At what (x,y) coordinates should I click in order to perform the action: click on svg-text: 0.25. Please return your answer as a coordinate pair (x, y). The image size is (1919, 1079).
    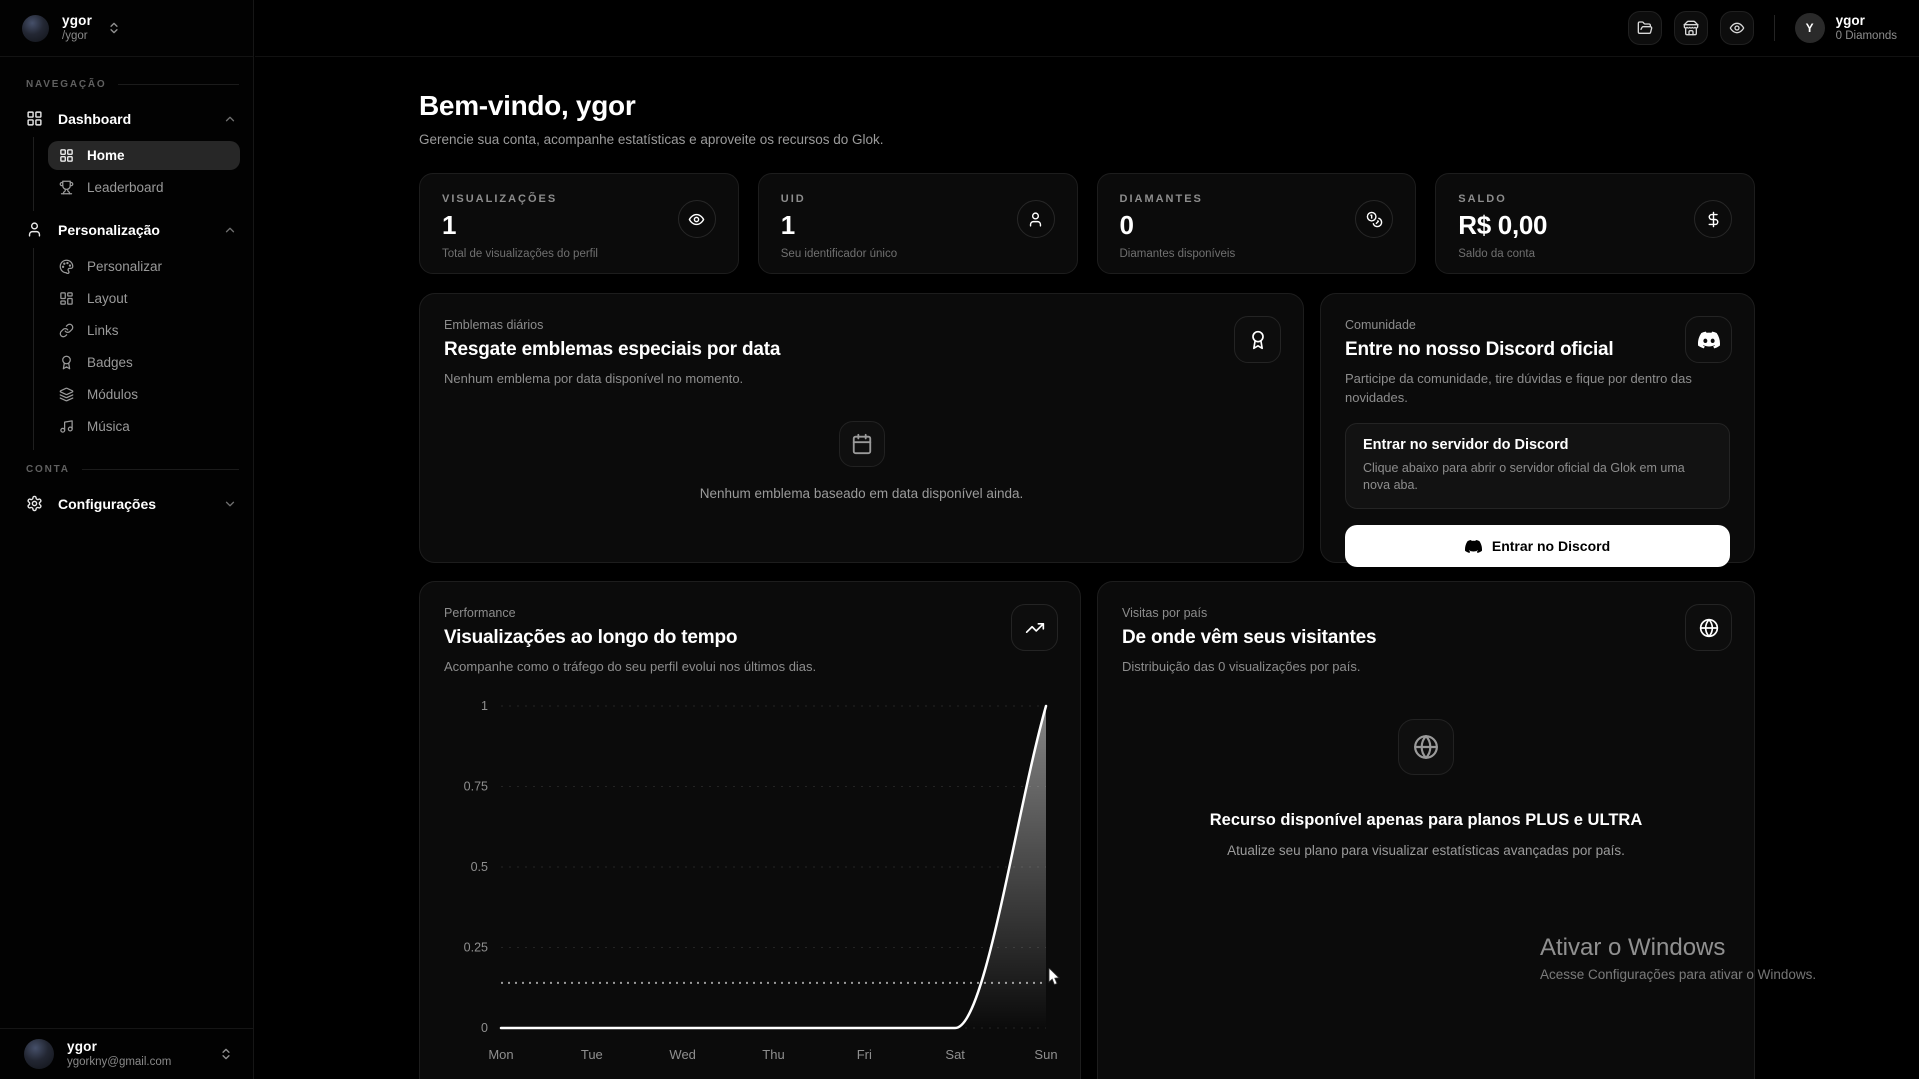
    Looking at the image, I should click on (476, 947).